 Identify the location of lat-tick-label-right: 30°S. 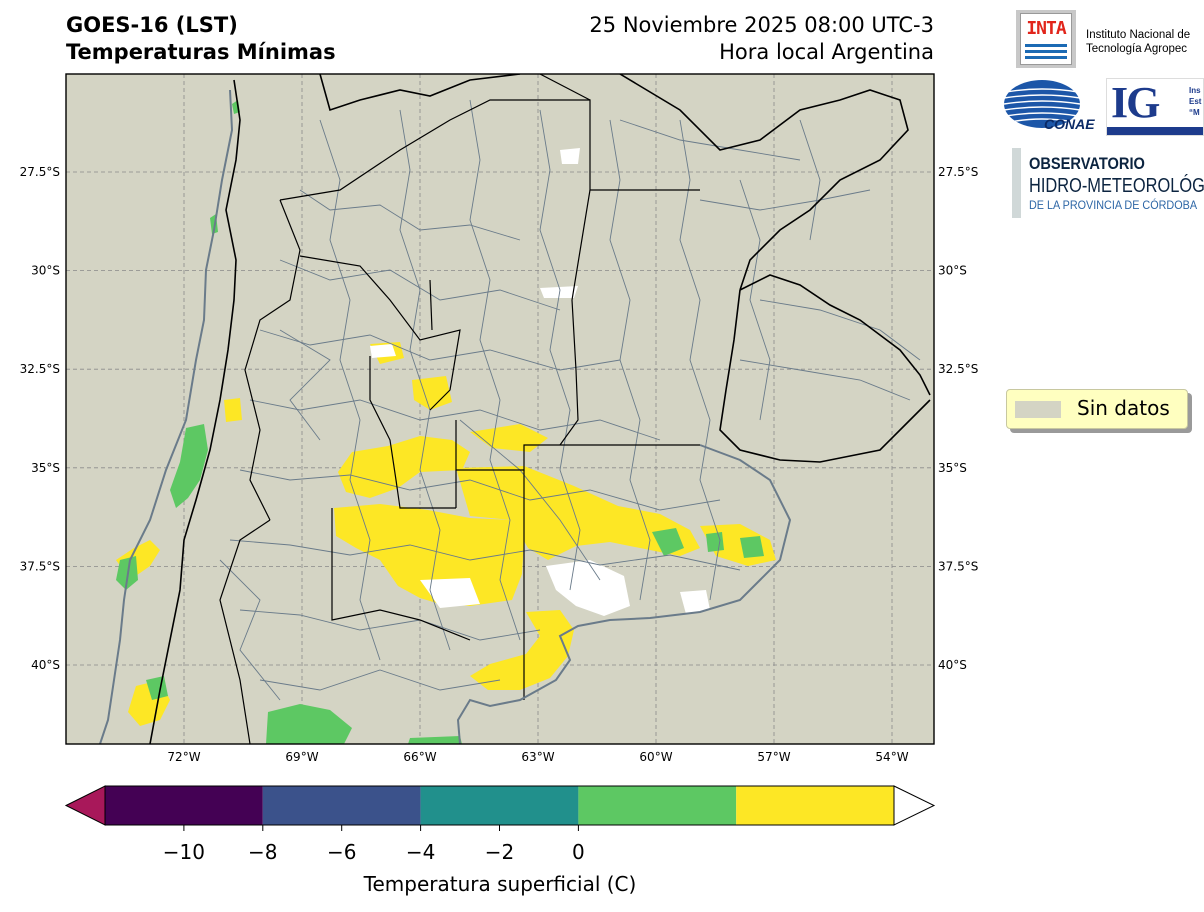
(952, 271).